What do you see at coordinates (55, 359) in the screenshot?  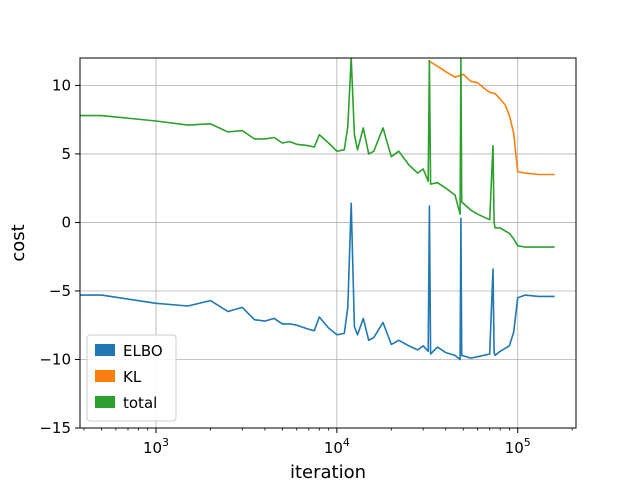 I see `y-tick-label: −10` at bounding box center [55, 359].